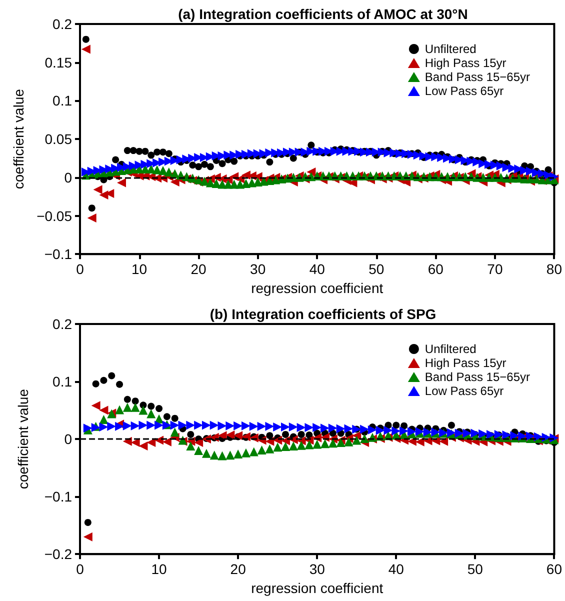 Image resolution: width=565 pixels, height=601 pixels. Describe the element at coordinates (58, 139) in the screenshot. I see `y-tick-label: 0.05` at that location.